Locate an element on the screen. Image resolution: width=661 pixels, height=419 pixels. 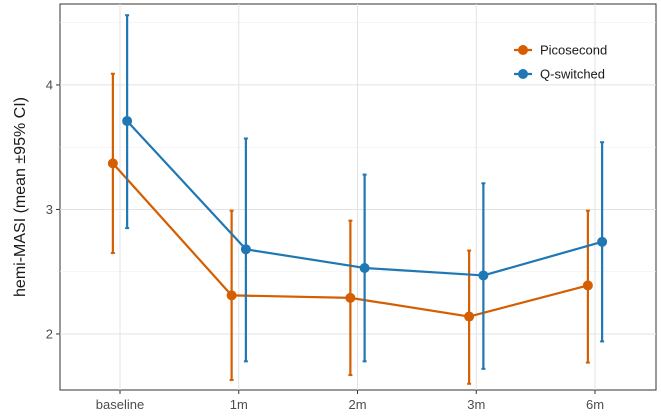
legend-label: Picosecond is located at coordinates (573, 50).